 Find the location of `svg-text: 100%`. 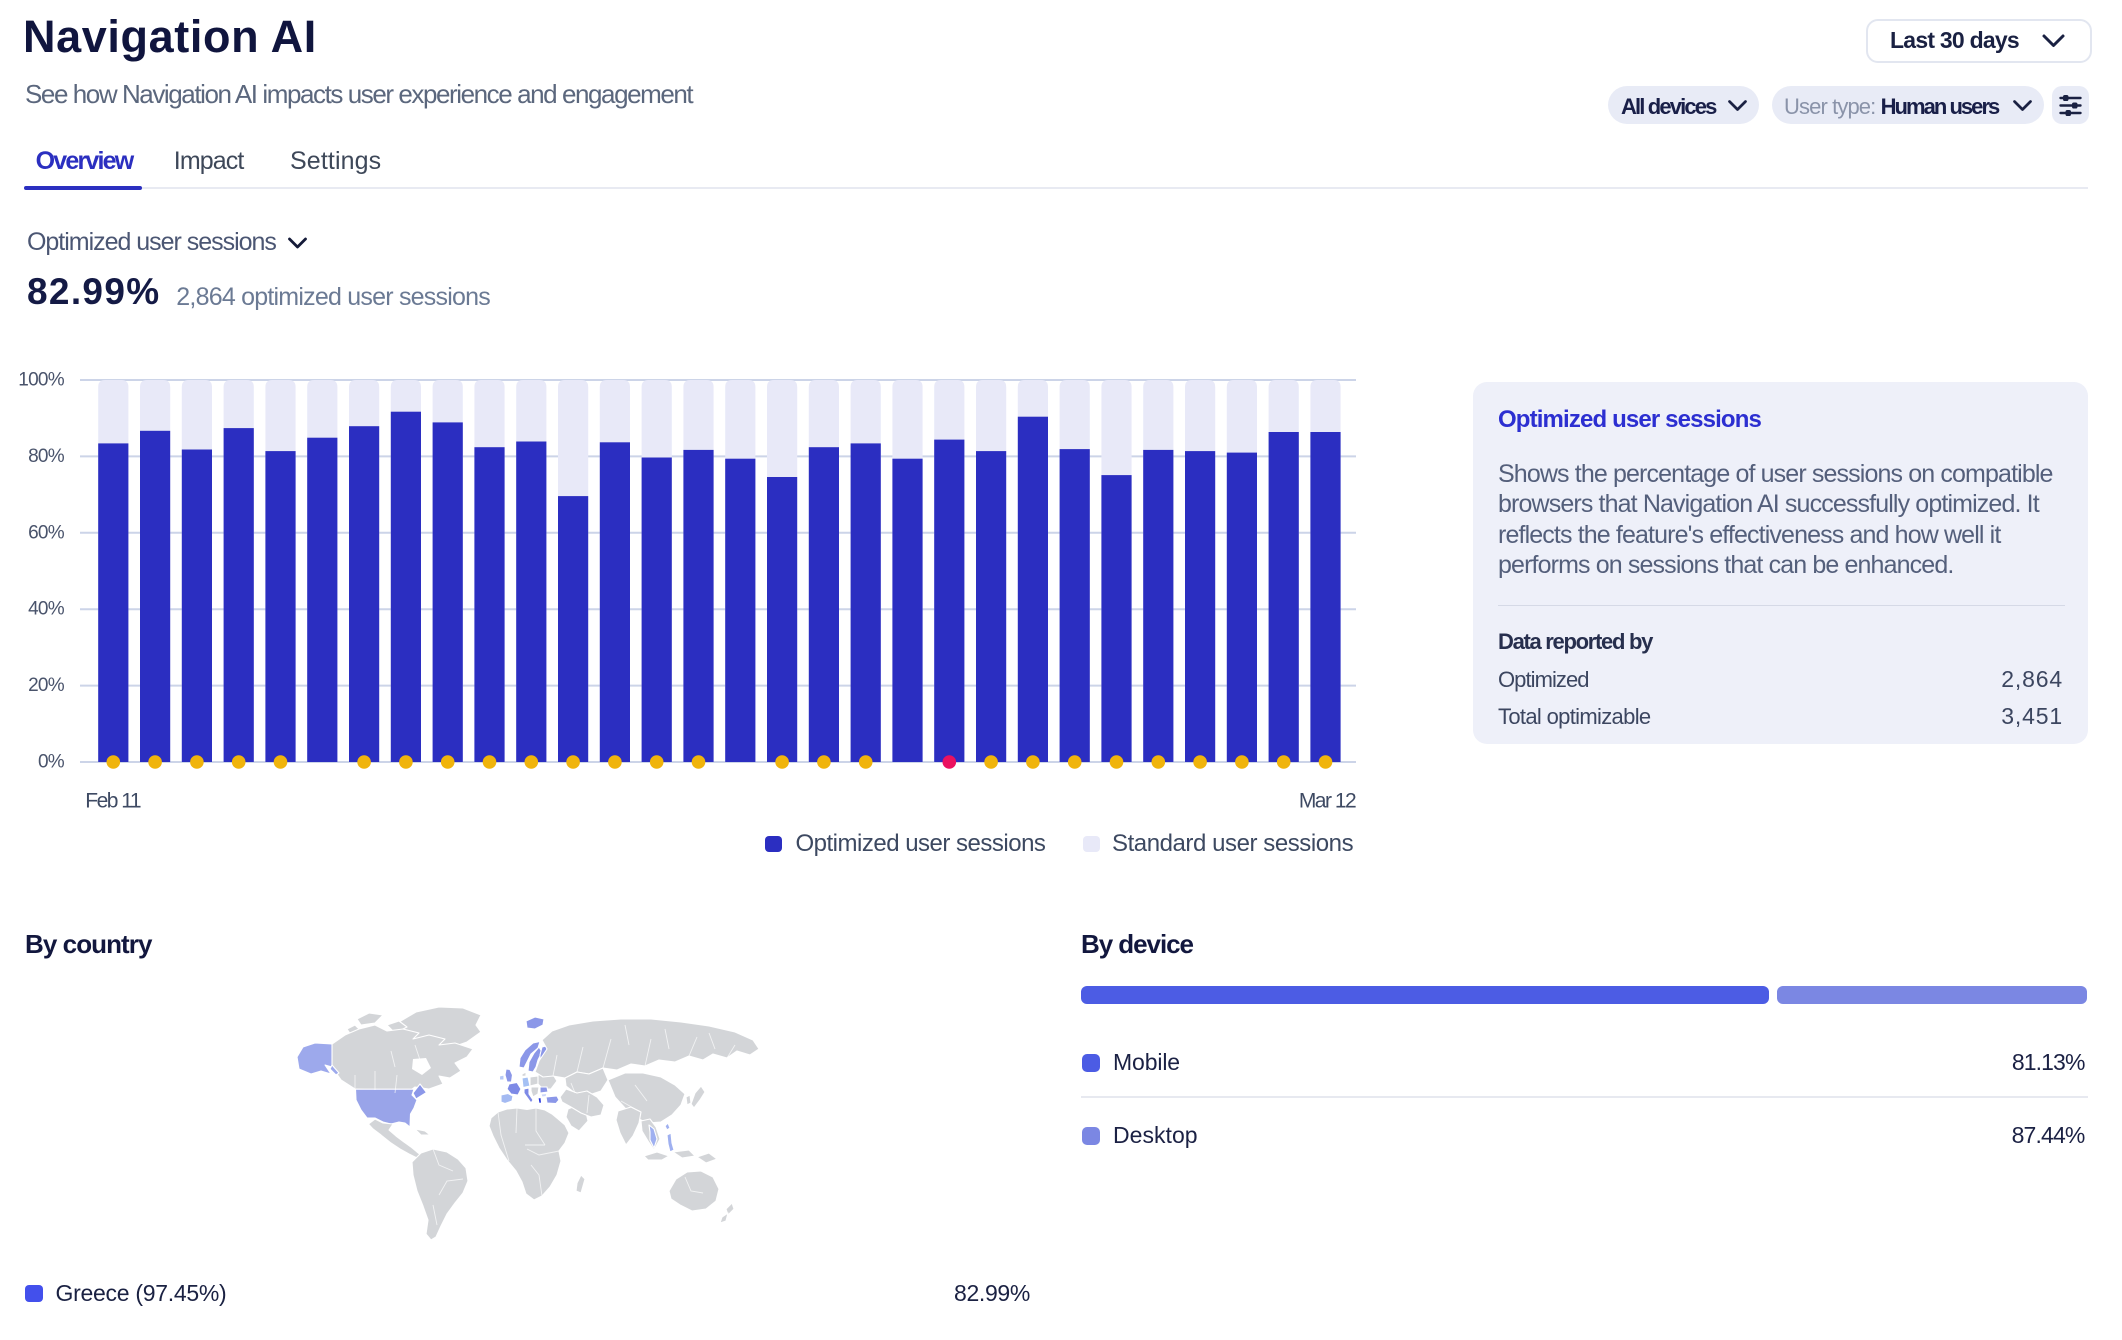

svg-text: 100% is located at coordinates (41, 380).